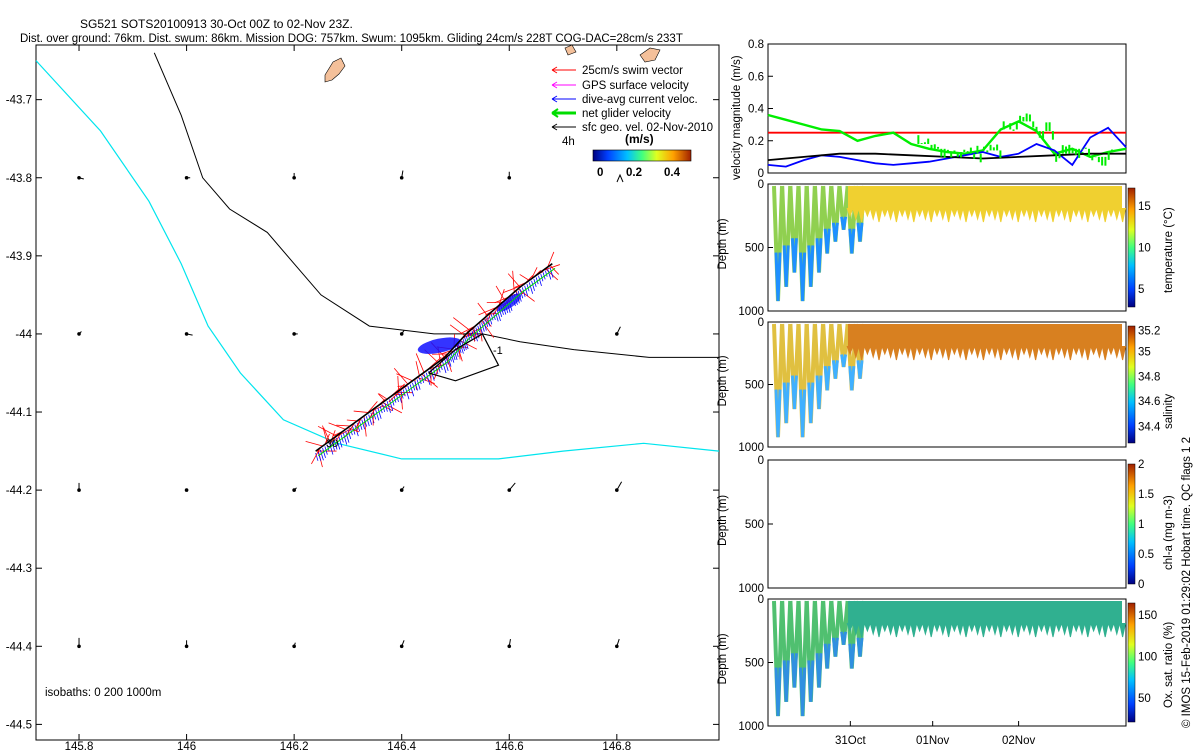  Describe the element at coordinates (985, 336) in the screenshot. I see `shallow-dives` at that location.